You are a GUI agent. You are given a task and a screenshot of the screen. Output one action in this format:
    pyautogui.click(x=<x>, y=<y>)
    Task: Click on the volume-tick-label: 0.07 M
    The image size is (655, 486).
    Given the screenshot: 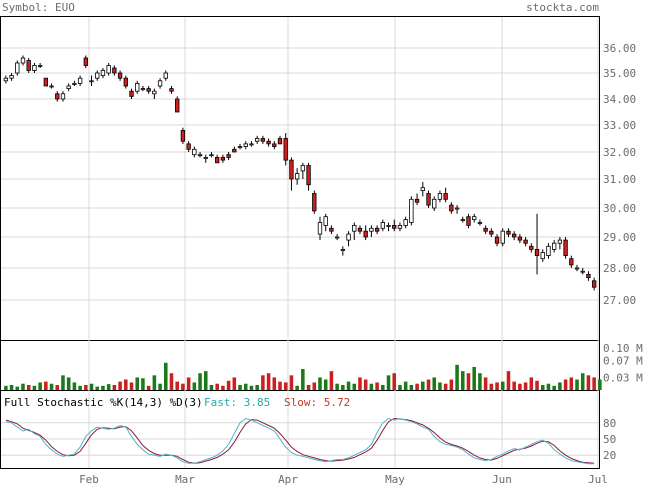 What is the action you would take?
    pyautogui.click(x=623, y=361)
    